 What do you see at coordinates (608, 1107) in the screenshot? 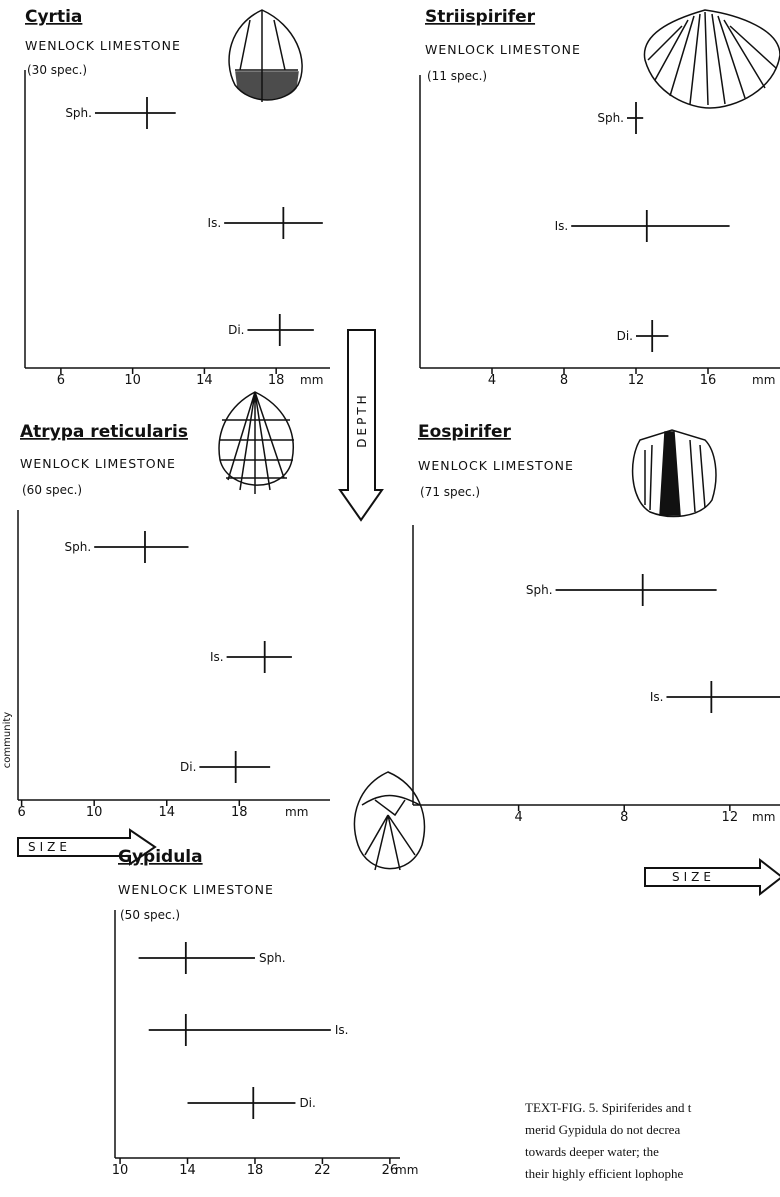
I see `caption-line: TEXT-FIG. 5. Spiriferides and t` at bounding box center [608, 1107].